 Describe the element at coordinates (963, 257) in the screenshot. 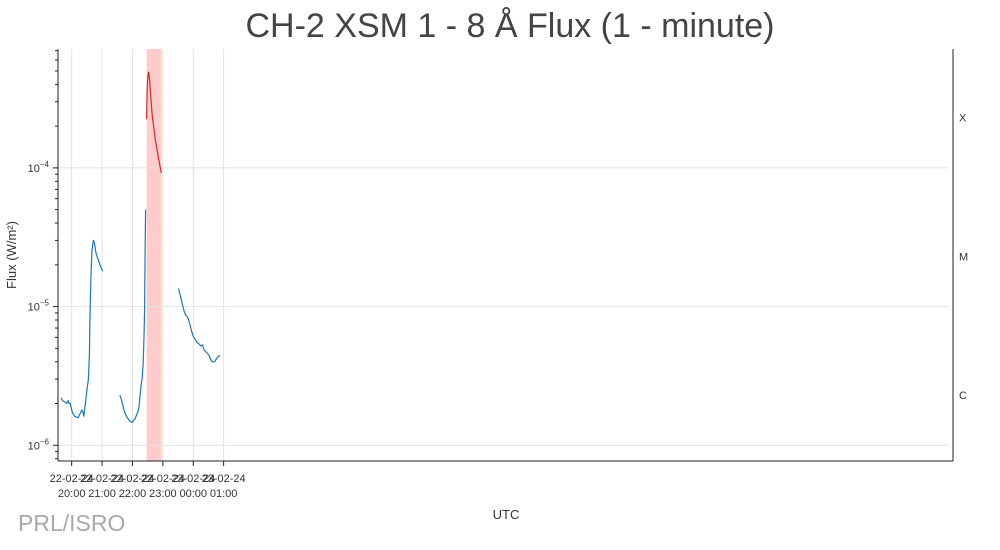

I see `flare-class-label-m: M` at that location.